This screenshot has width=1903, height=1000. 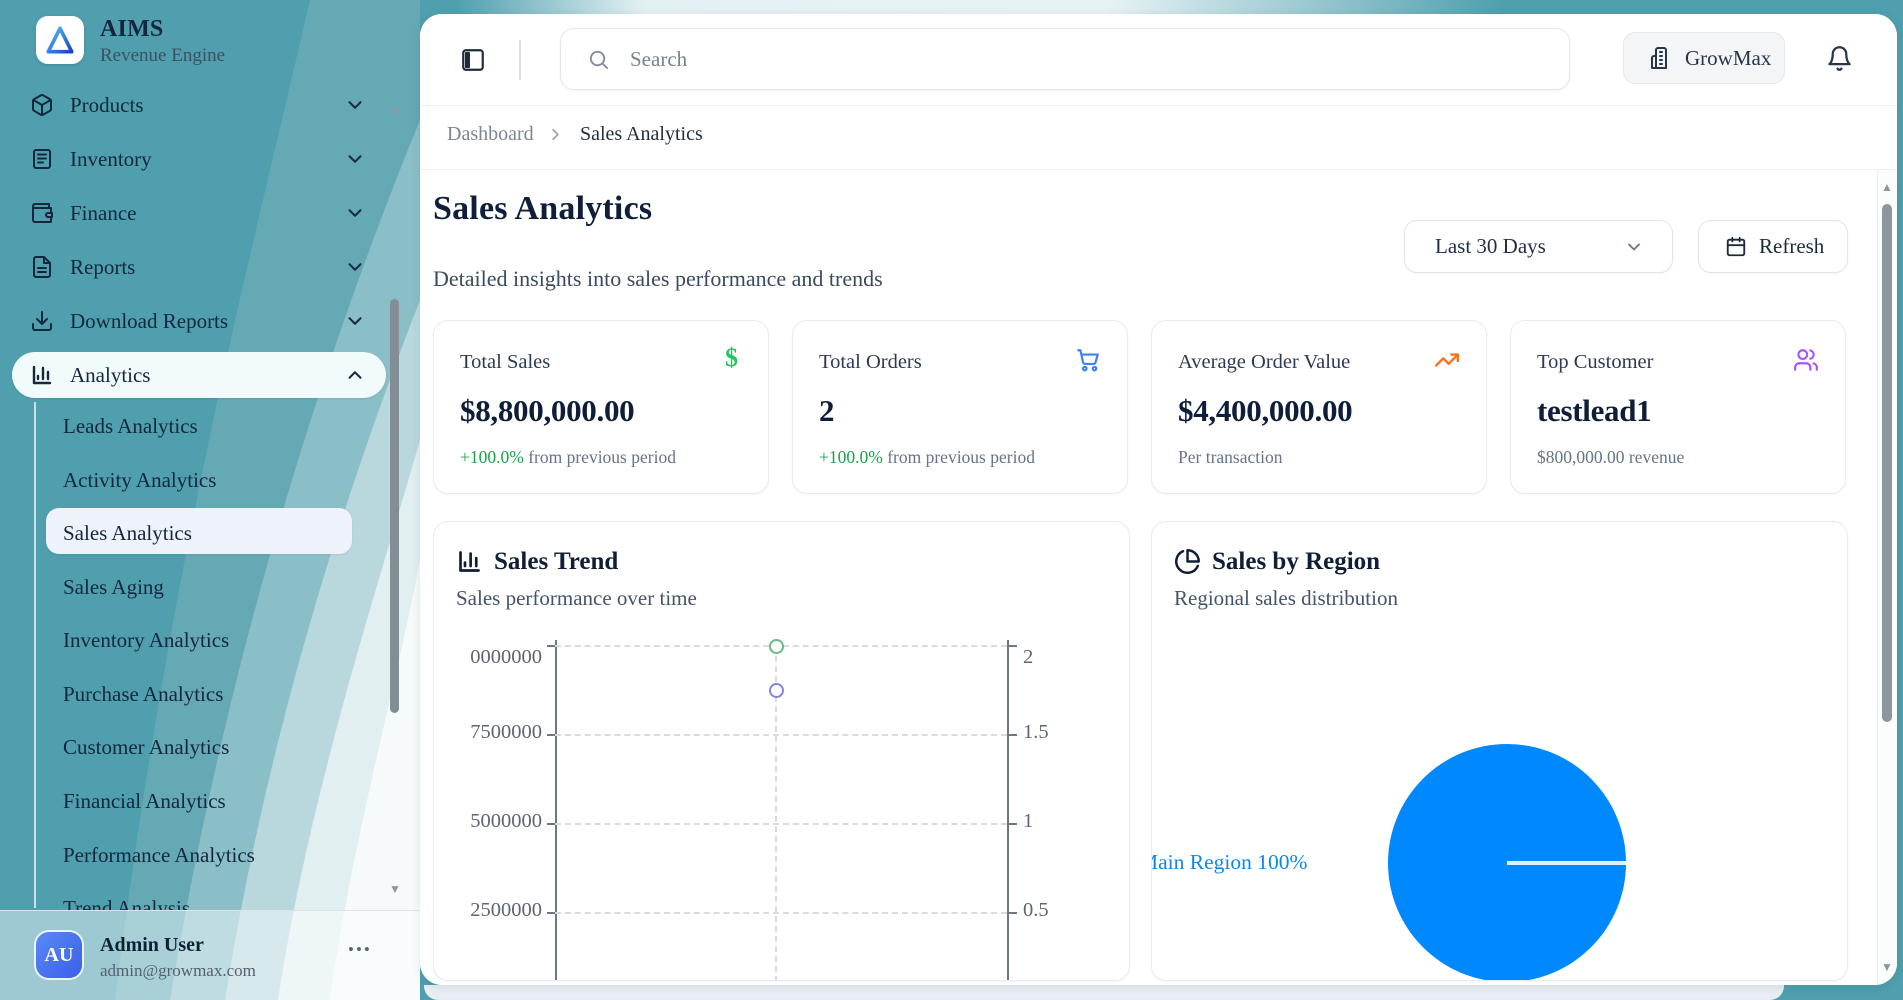 I want to click on sidebar-item-products: Products, so click(x=199, y=105).